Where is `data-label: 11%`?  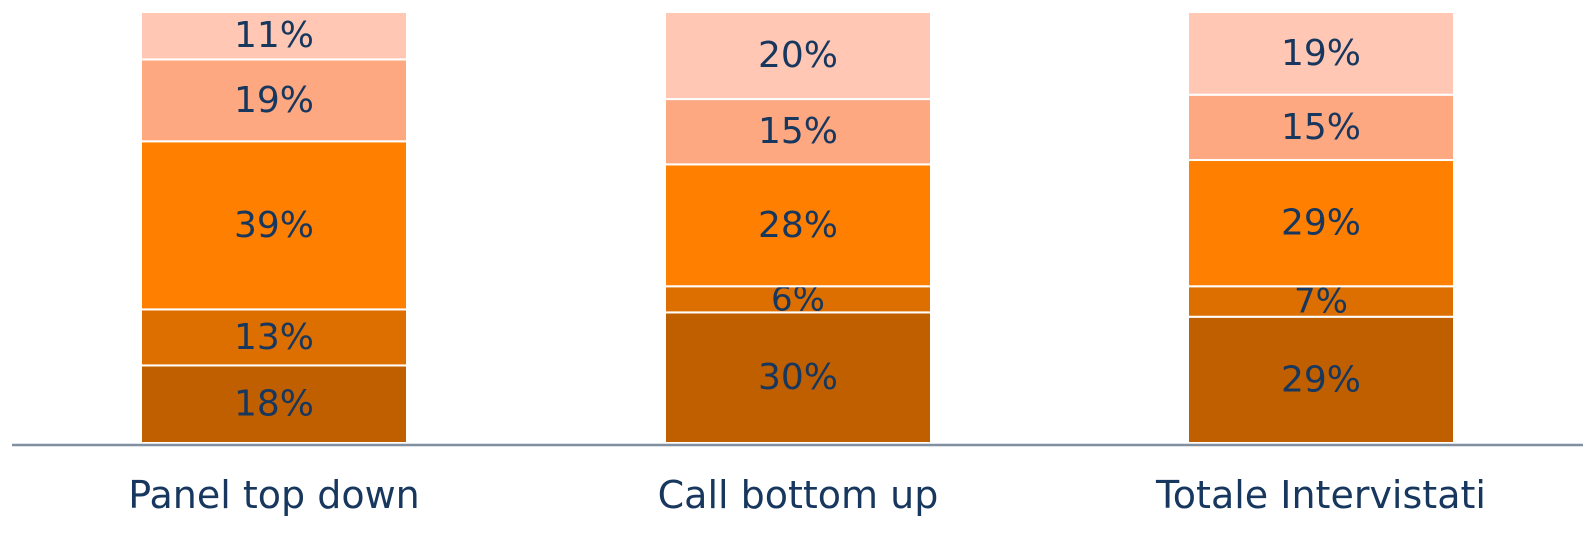 data-label: 11% is located at coordinates (274, 35).